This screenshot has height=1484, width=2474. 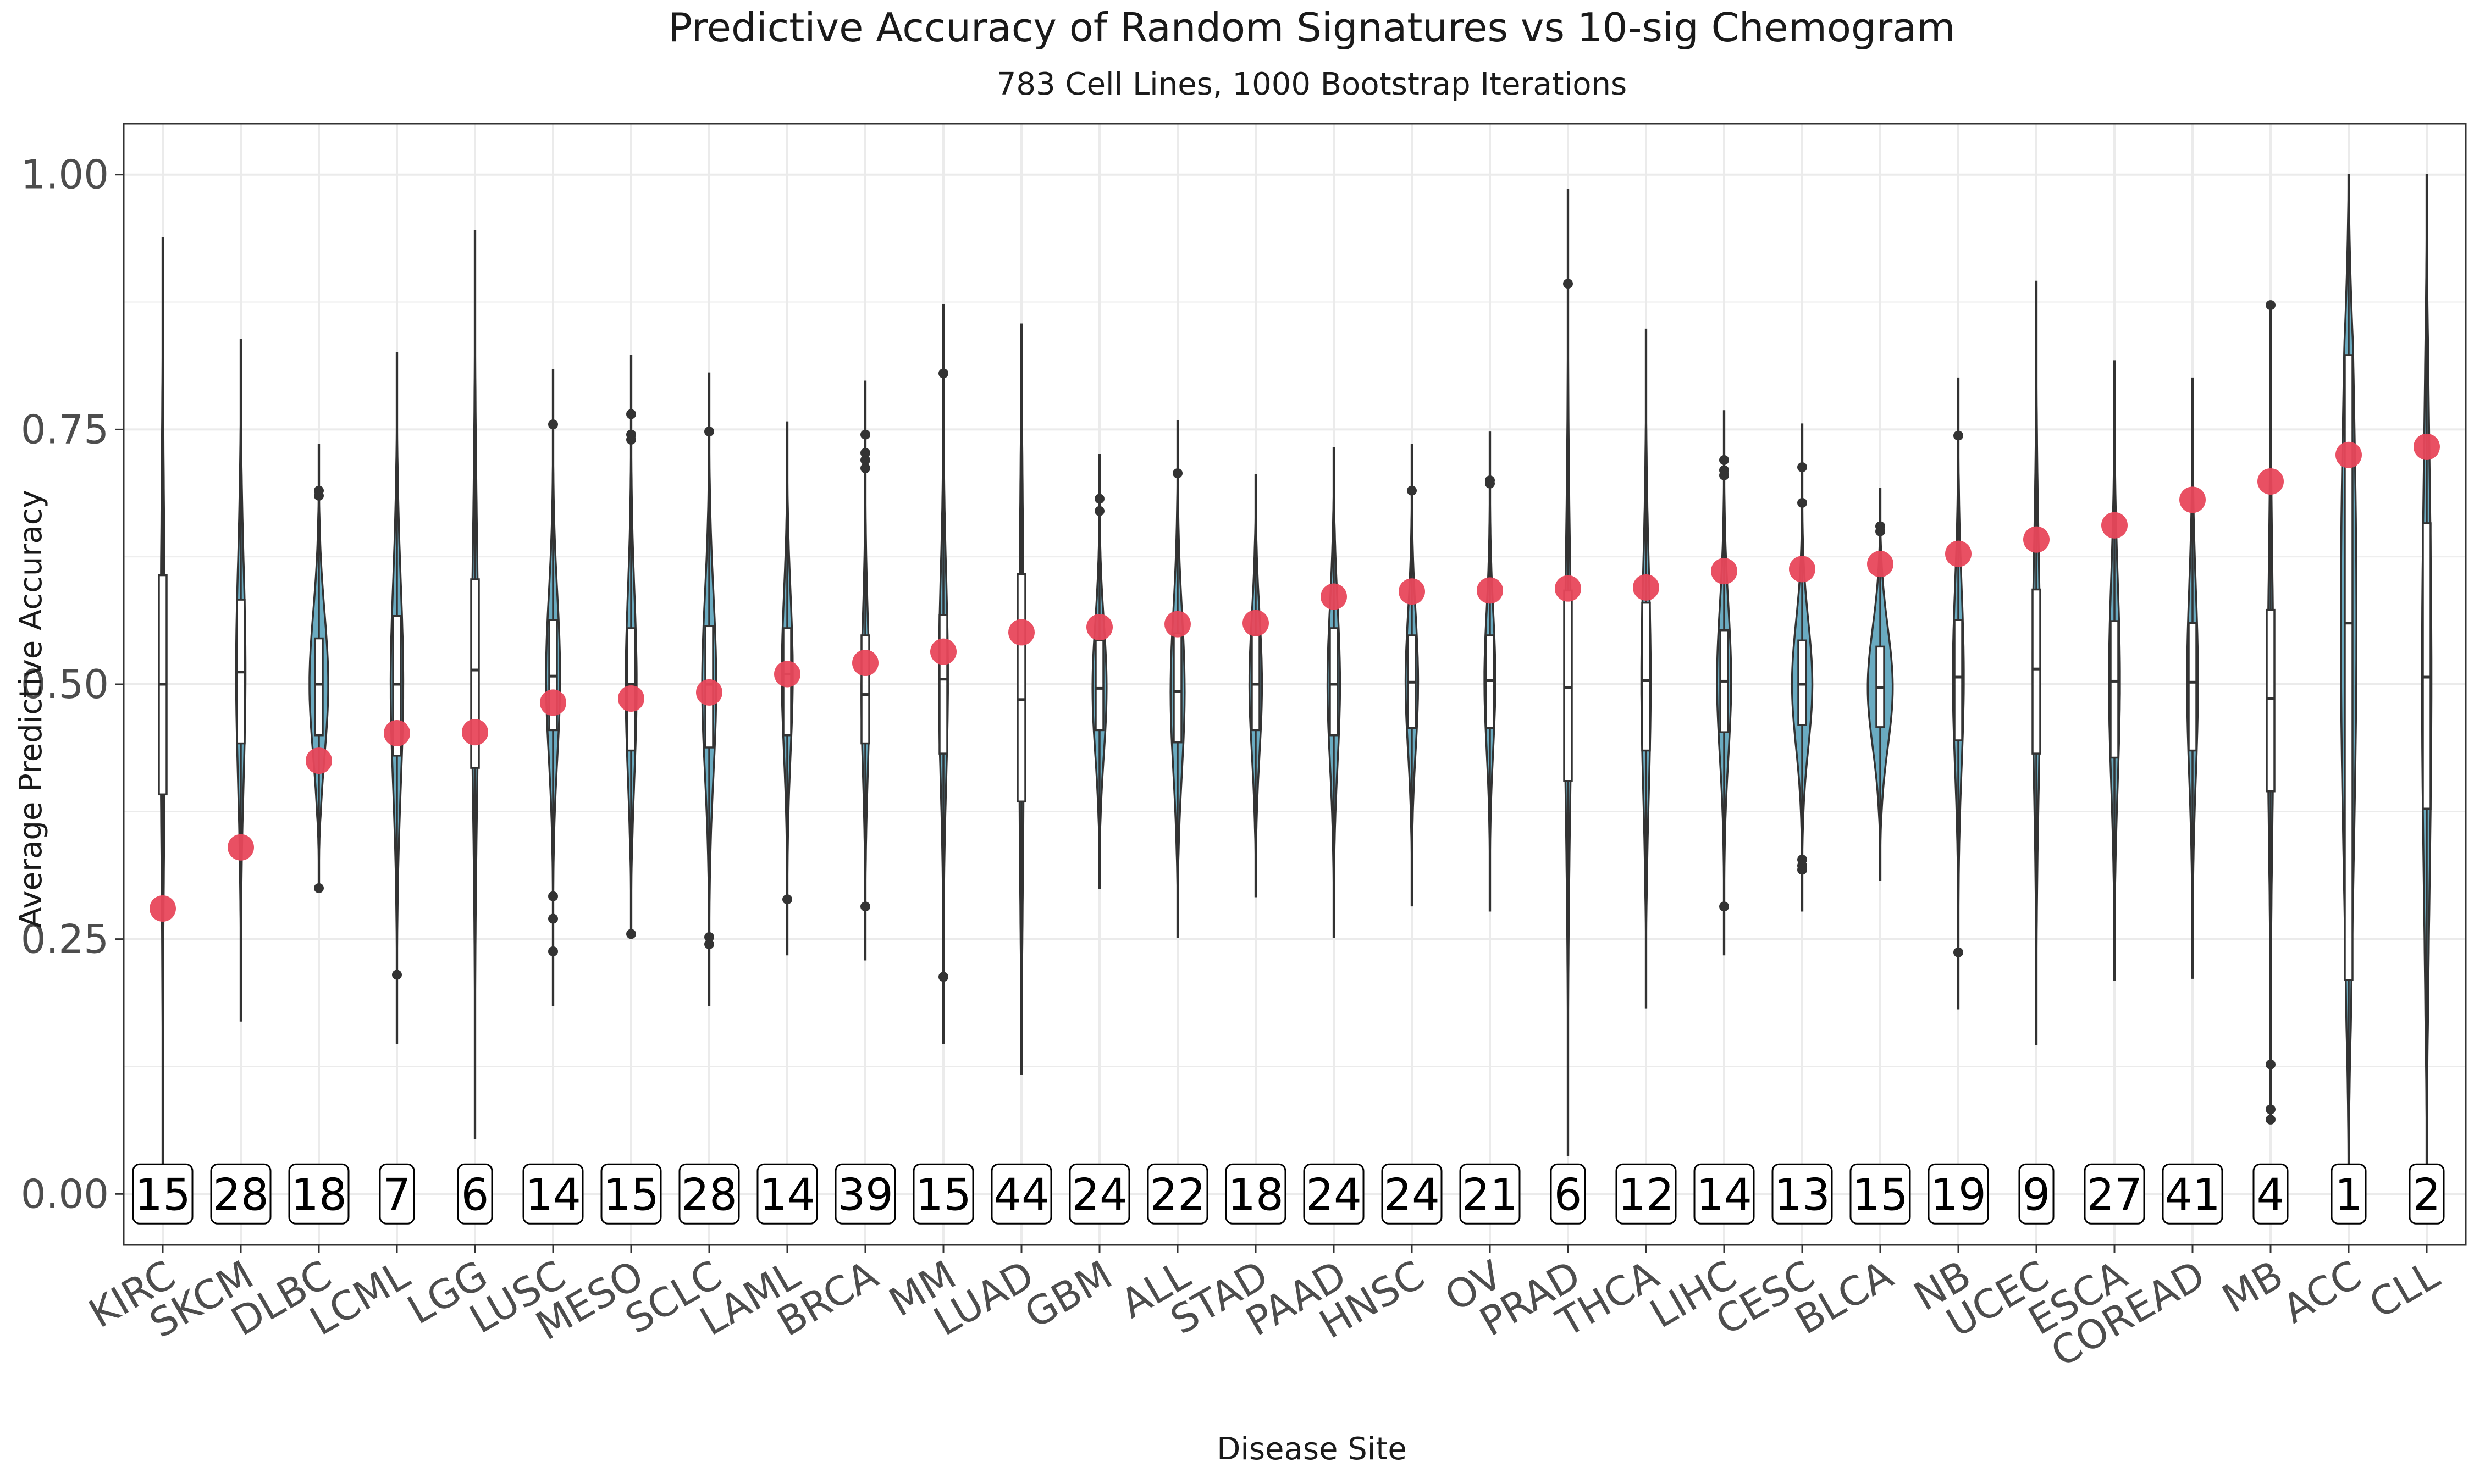 I want to click on chemogram-point-cesc, so click(x=1802, y=569).